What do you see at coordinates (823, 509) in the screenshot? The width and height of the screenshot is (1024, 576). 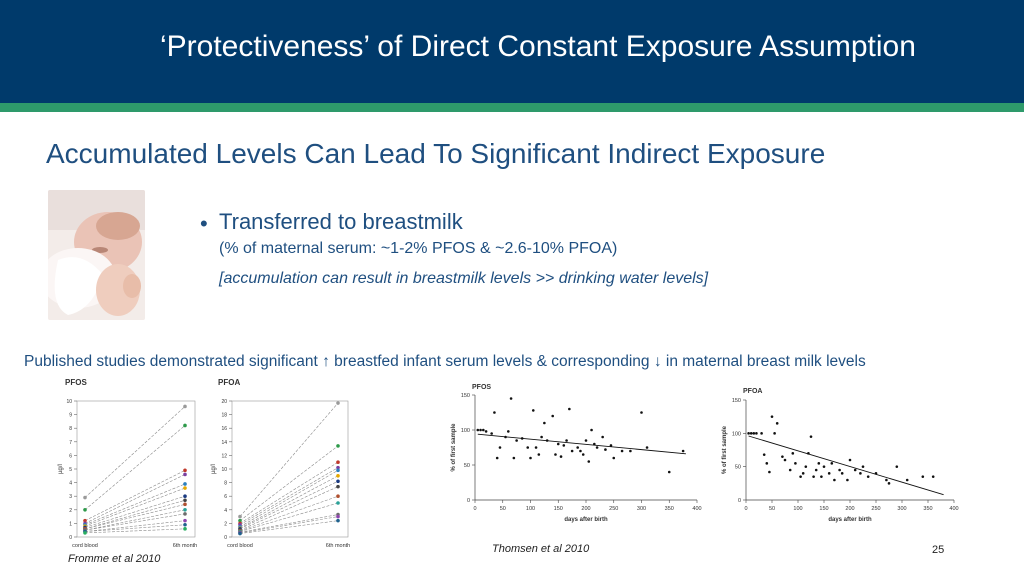 I see `x-tick-label: 150` at bounding box center [823, 509].